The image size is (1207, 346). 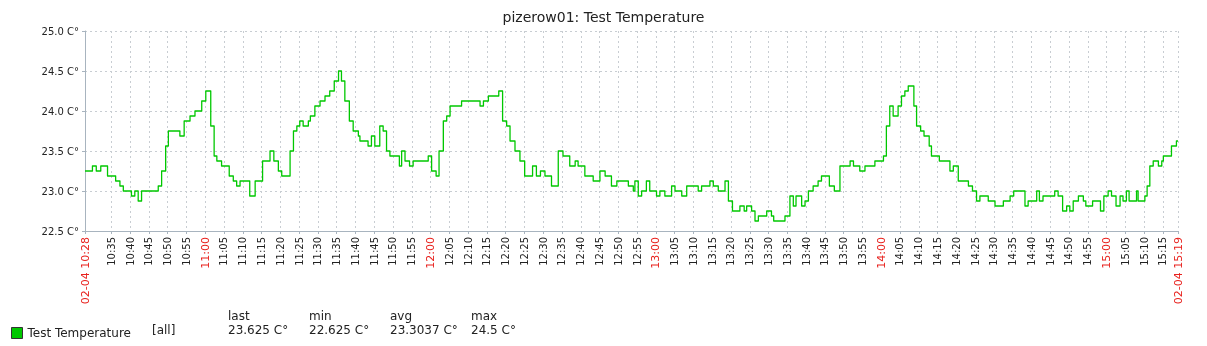 I want to click on x-tick-label: 11:45, so click(x=374, y=251).